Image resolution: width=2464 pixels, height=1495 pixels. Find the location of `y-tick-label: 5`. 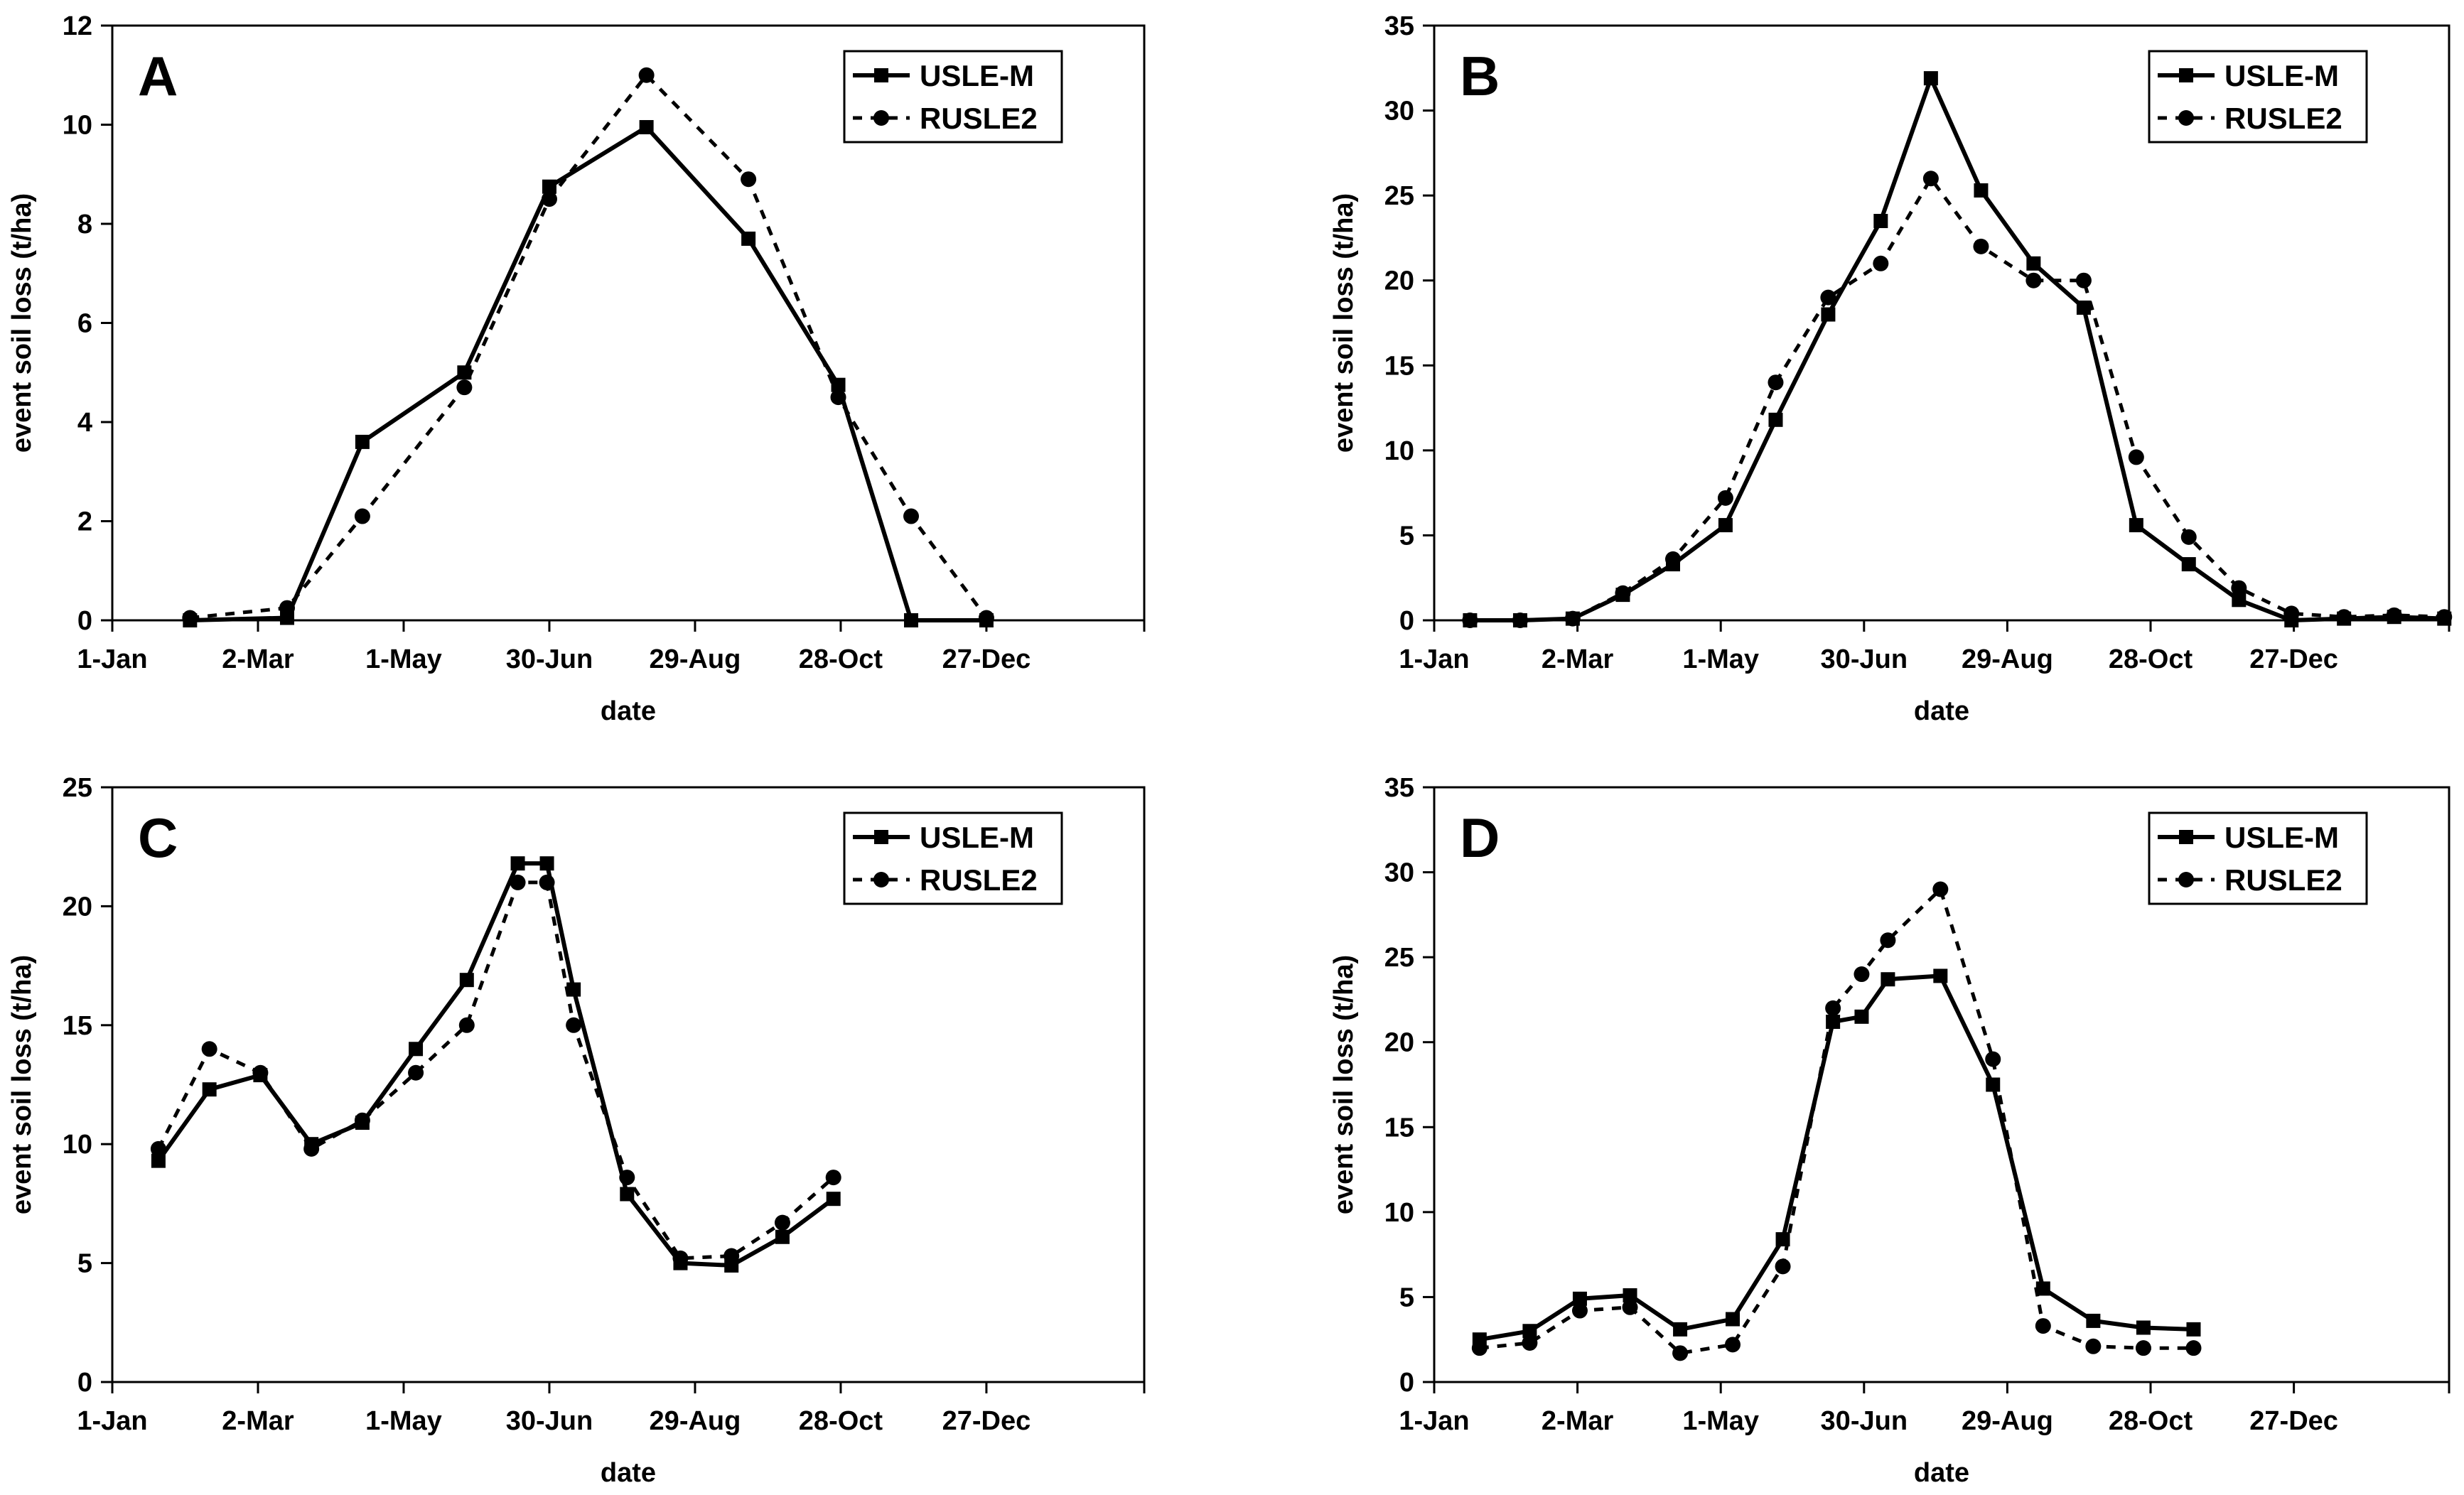

y-tick-label: 5 is located at coordinates (1406, 1297).